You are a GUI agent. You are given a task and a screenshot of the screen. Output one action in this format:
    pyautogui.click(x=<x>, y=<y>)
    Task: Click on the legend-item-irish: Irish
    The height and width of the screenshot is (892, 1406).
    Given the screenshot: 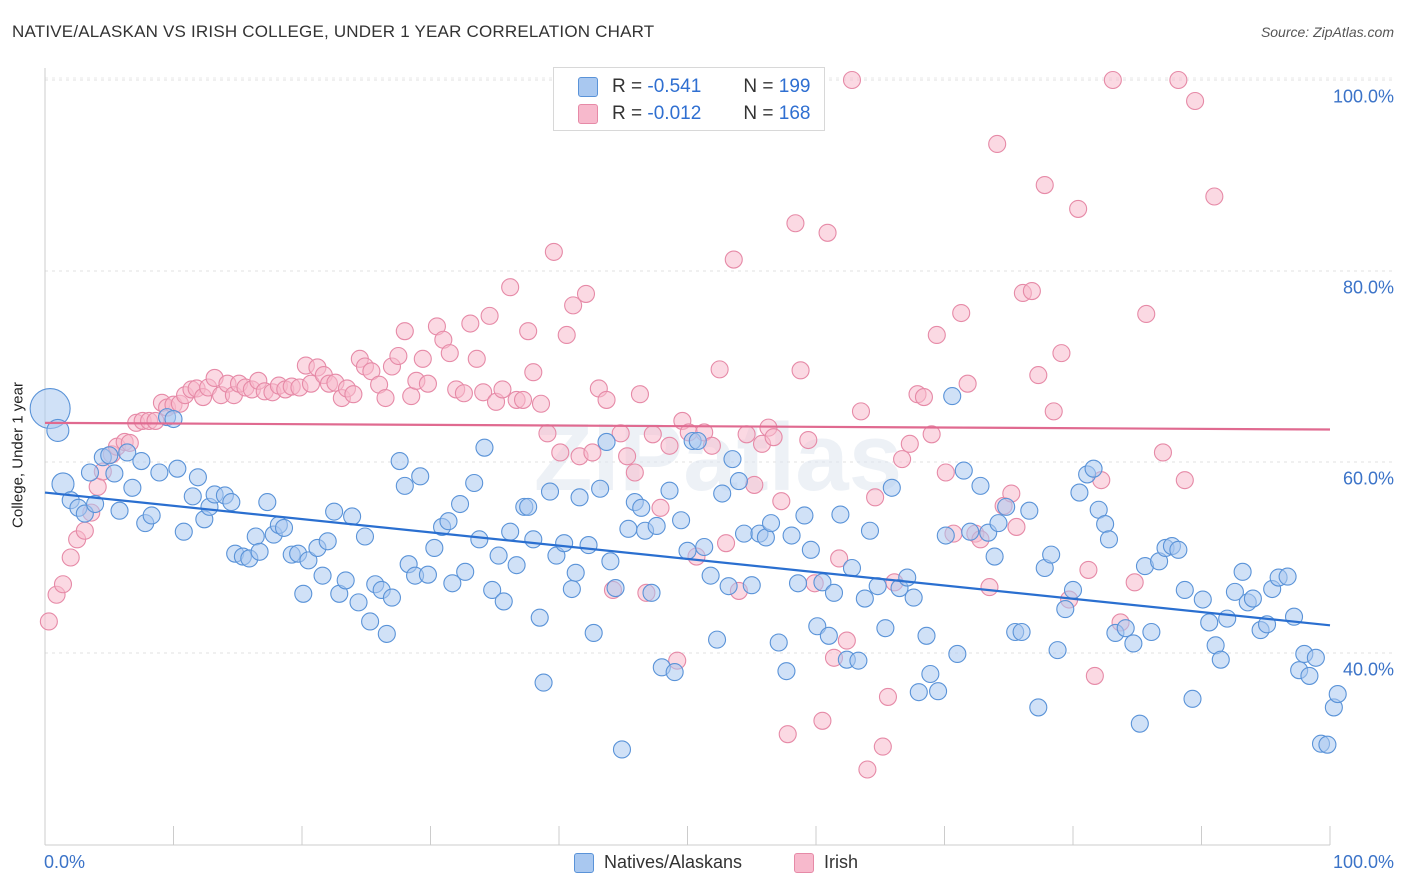 What is the action you would take?
    pyautogui.click(x=826, y=862)
    